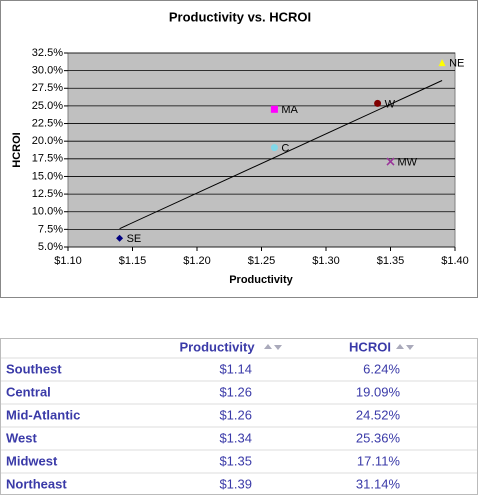  What do you see at coordinates (289, 110) in the screenshot?
I see `point-label: MA` at bounding box center [289, 110].